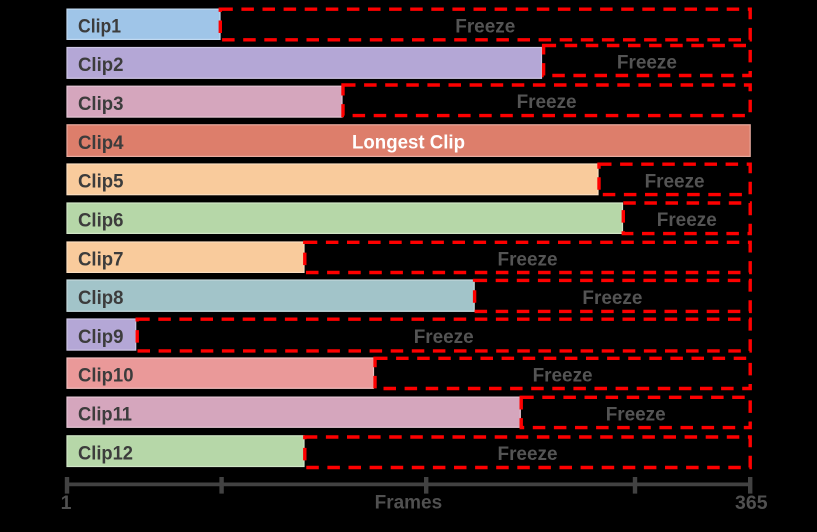  What do you see at coordinates (105, 453) in the screenshot?
I see `svg-text: Clip12` at bounding box center [105, 453].